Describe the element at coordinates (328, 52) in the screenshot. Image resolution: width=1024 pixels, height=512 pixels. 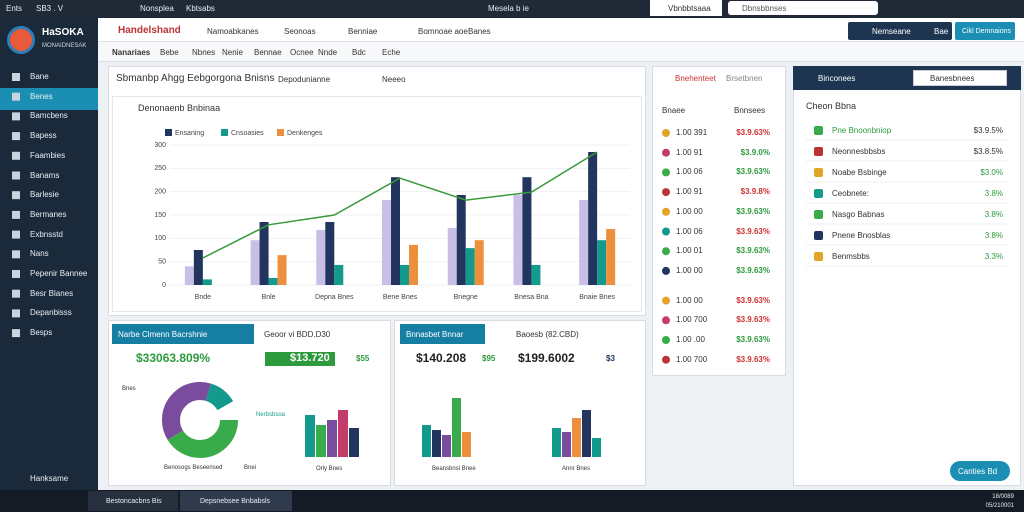
I see `subnav-item: Nnde` at that location.